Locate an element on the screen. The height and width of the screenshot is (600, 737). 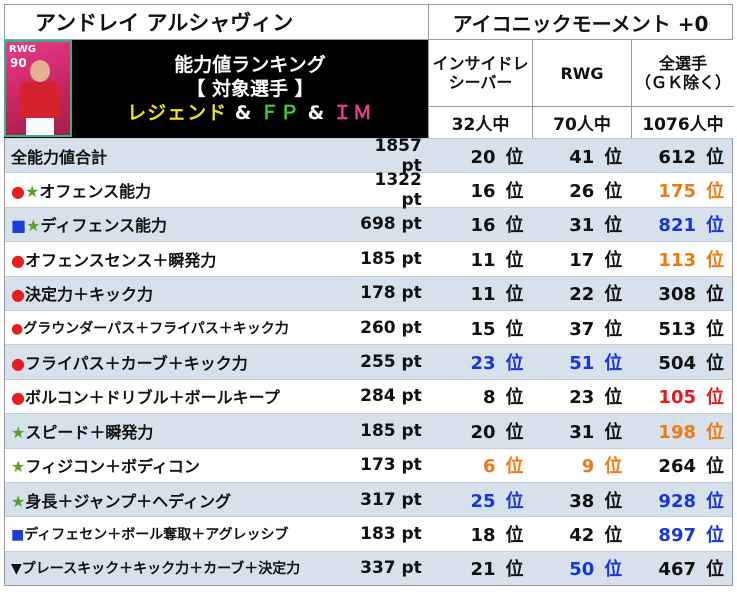
rank-rwg: 38 位 is located at coordinates (581, 500).